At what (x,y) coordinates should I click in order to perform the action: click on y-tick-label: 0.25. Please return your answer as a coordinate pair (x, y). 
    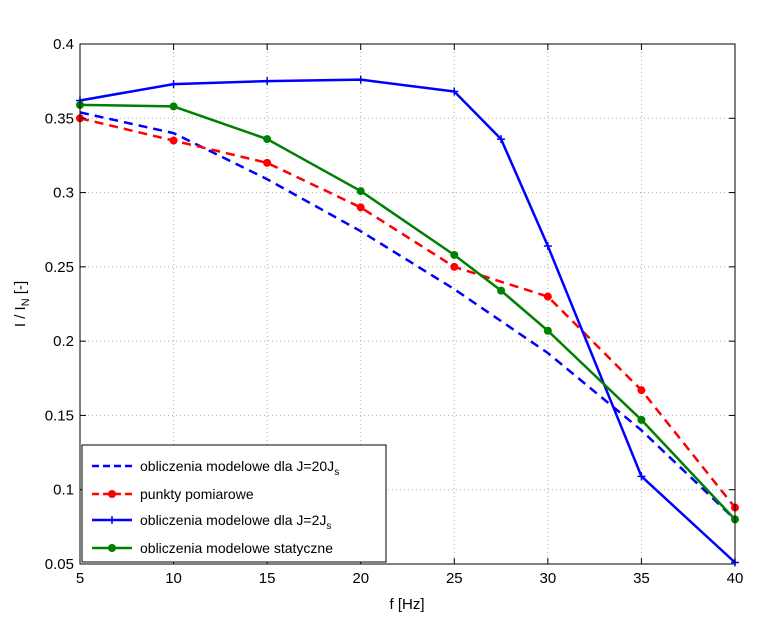
    Looking at the image, I should click on (59, 267).